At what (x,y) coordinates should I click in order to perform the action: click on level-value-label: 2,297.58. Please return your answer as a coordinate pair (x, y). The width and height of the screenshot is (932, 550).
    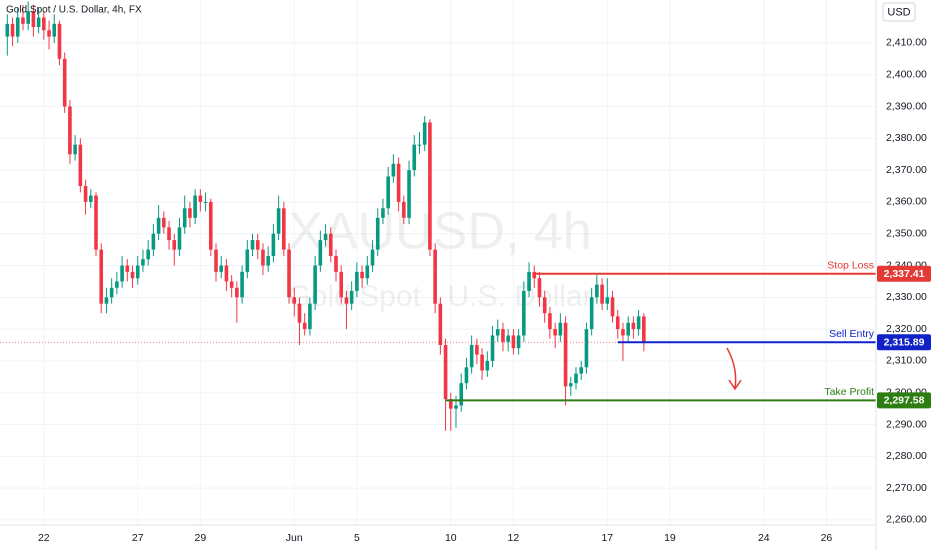
    Looking at the image, I should click on (904, 401).